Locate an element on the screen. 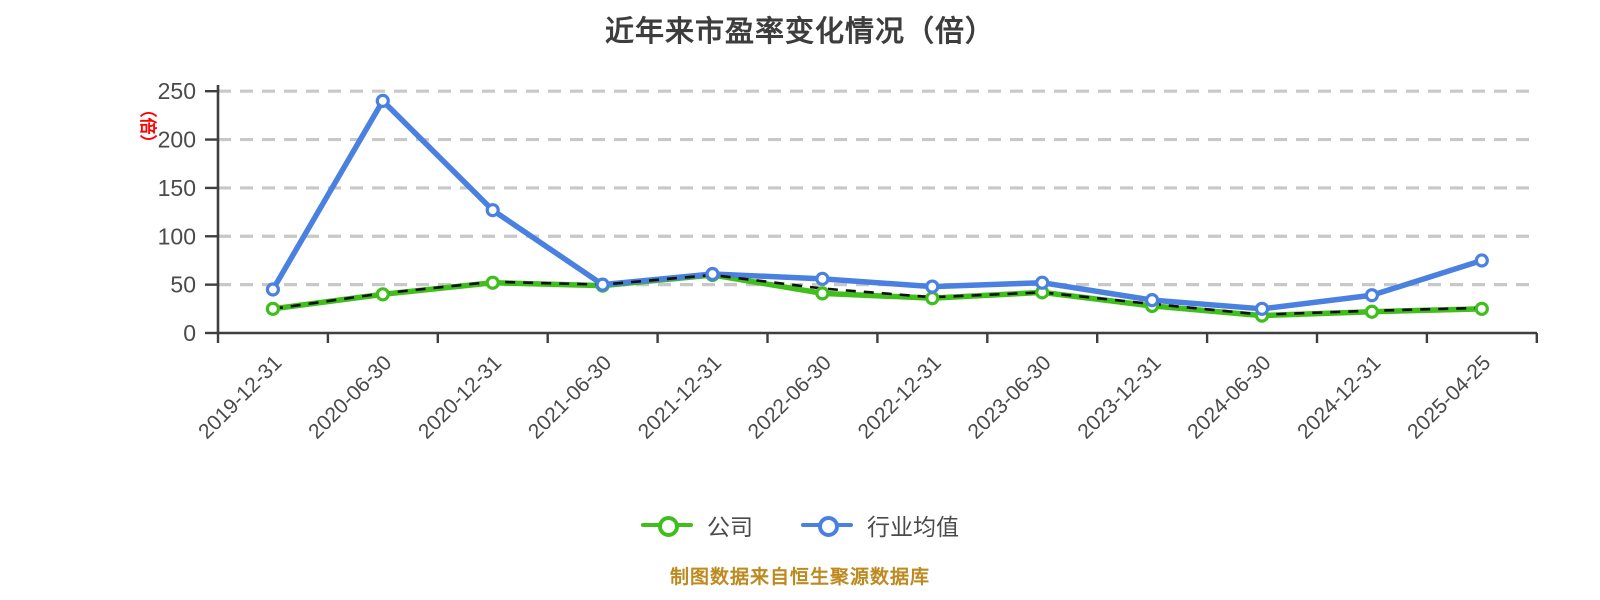 This screenshot has width=1600, height=600. data-source-note: 制图数据来自恒生聚源数据库 is located at coordinates (799, 577).